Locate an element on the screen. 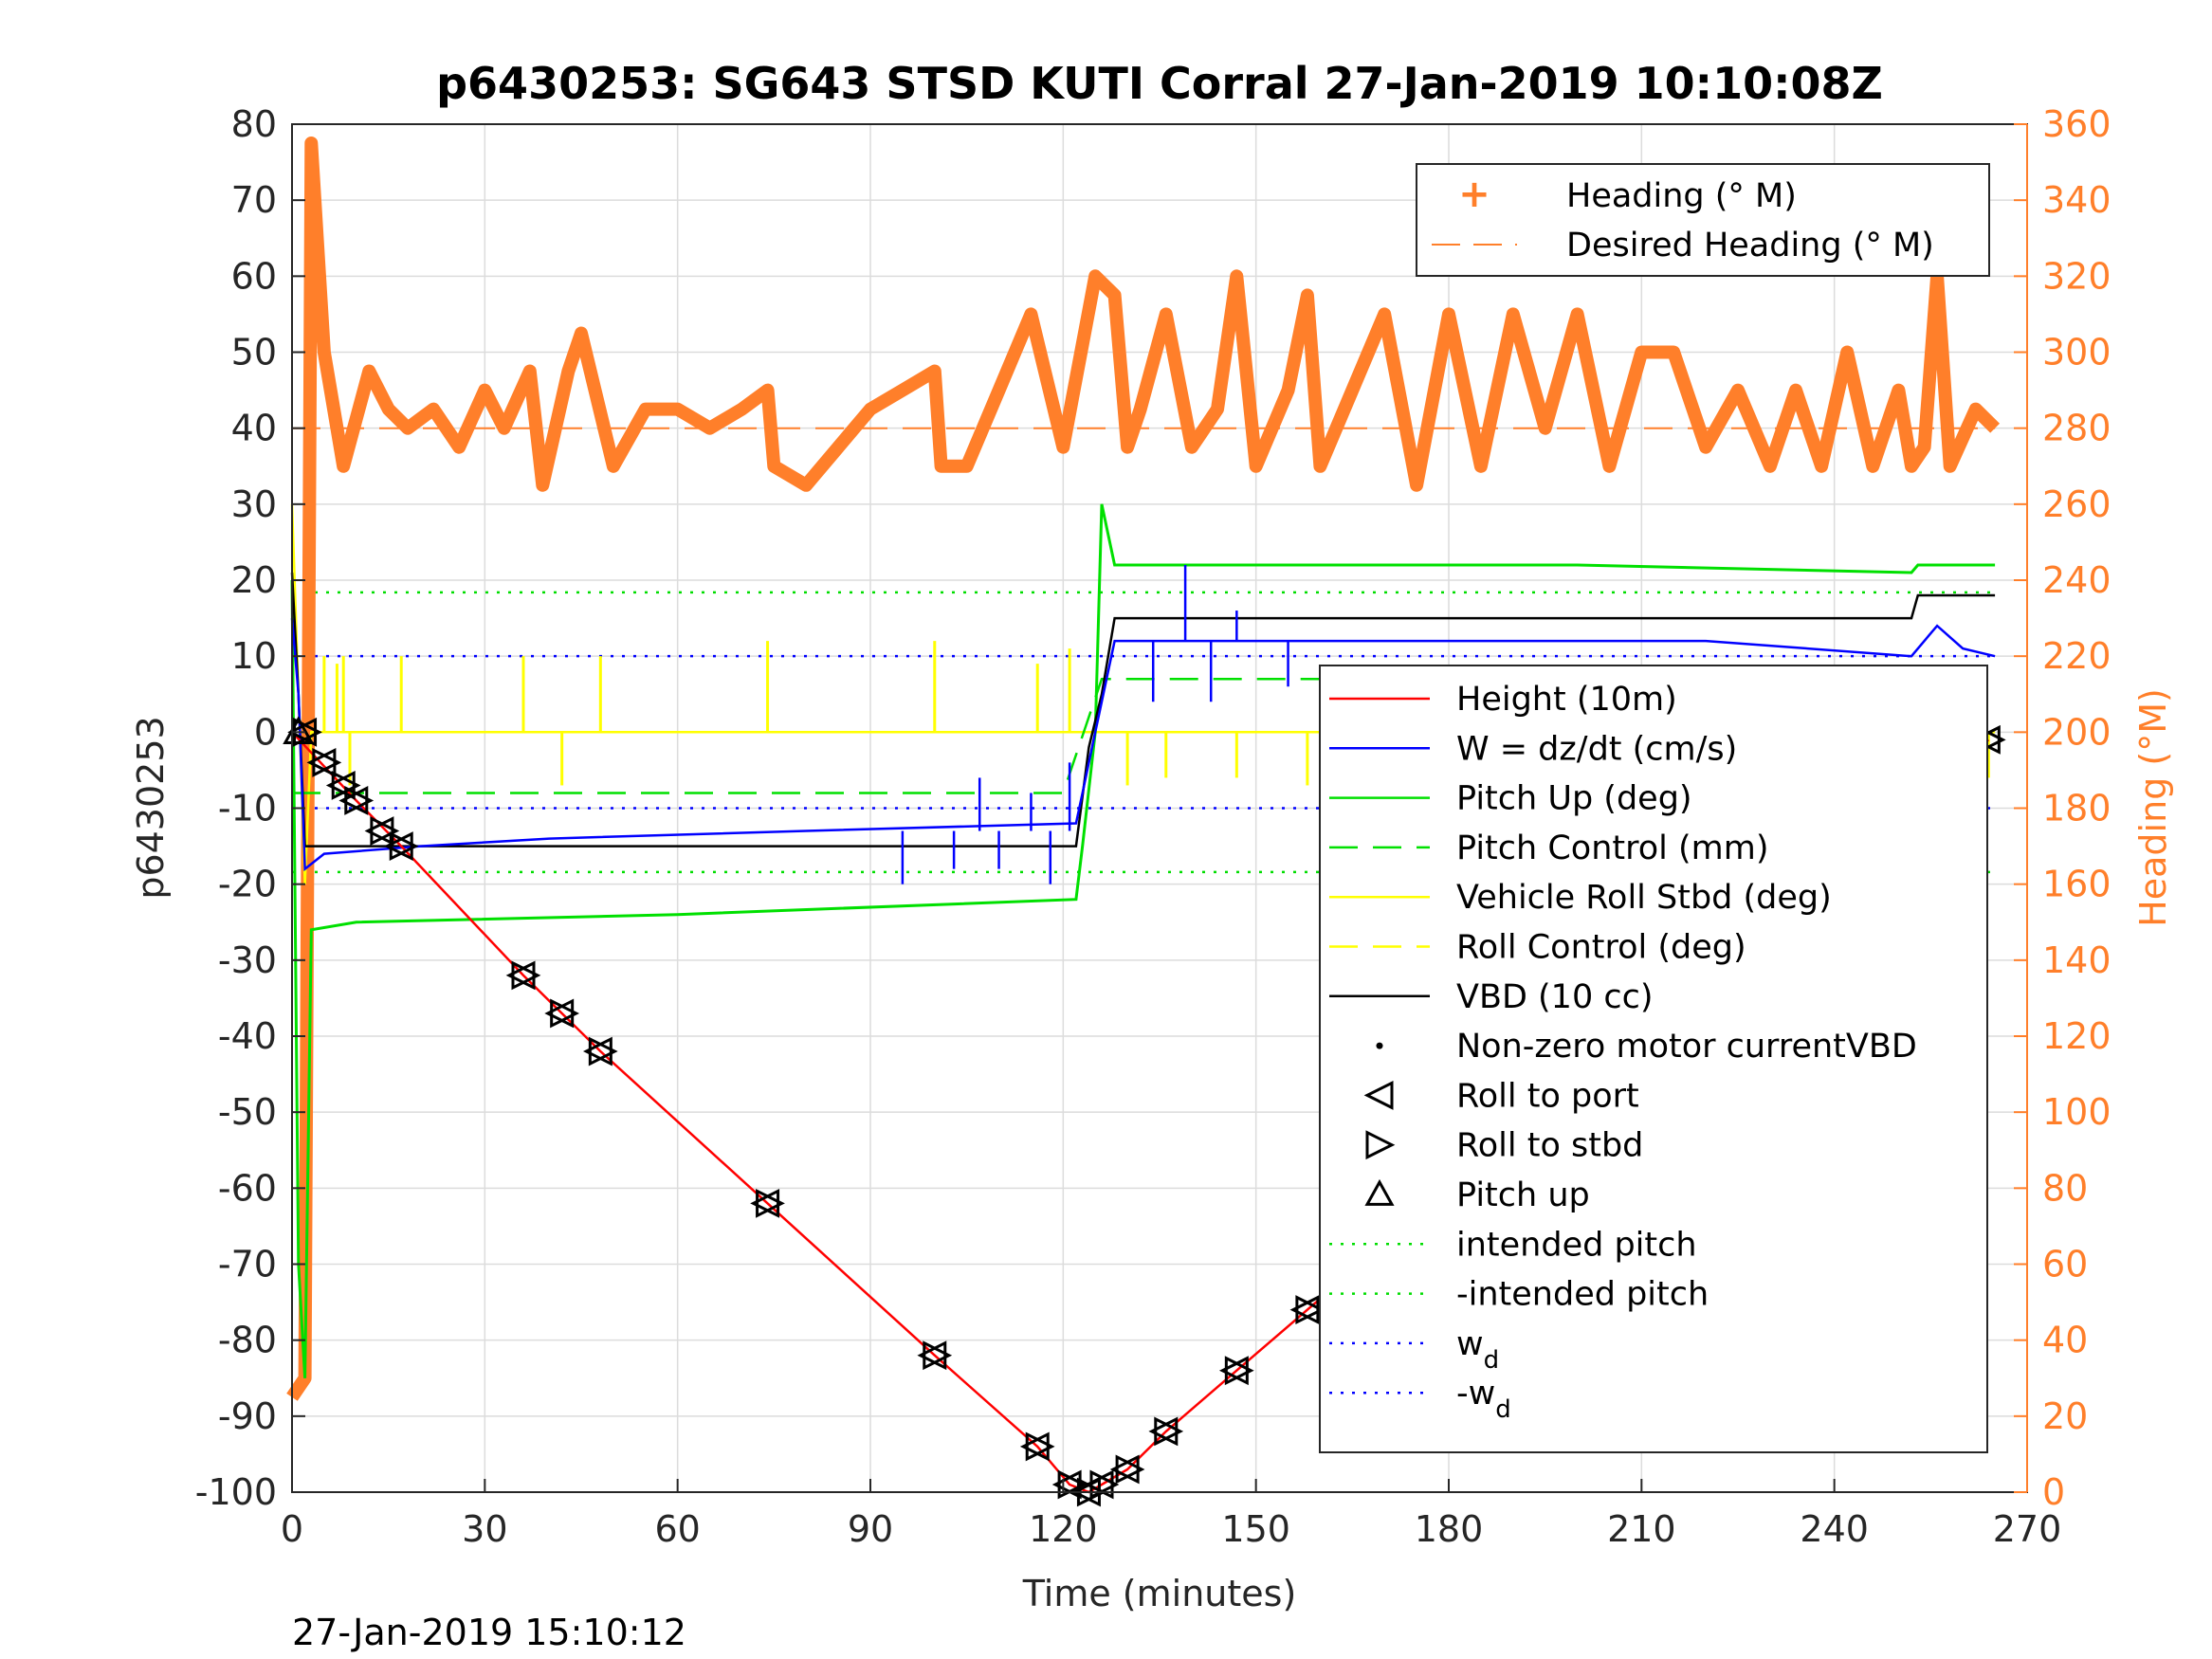  x-axis-label: Time (minutes) is located at coordinates (1159, 1593).